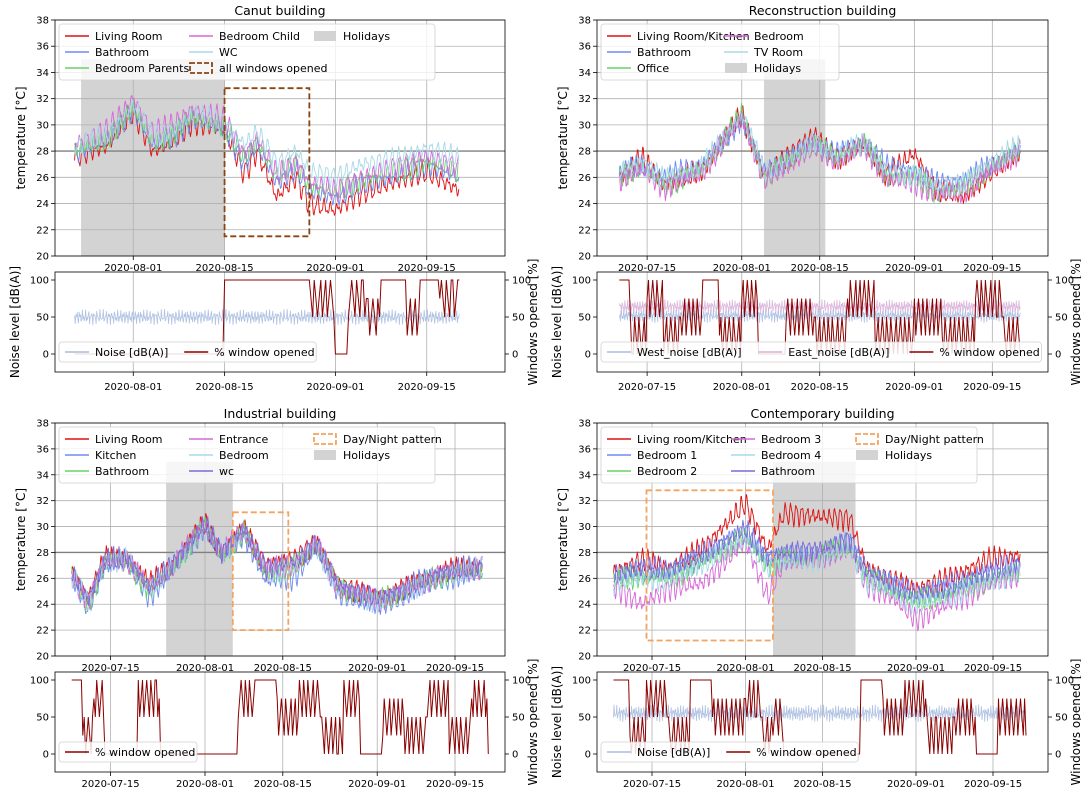  I want to click on chart-title: Reconstruction building, so click(823, 10).